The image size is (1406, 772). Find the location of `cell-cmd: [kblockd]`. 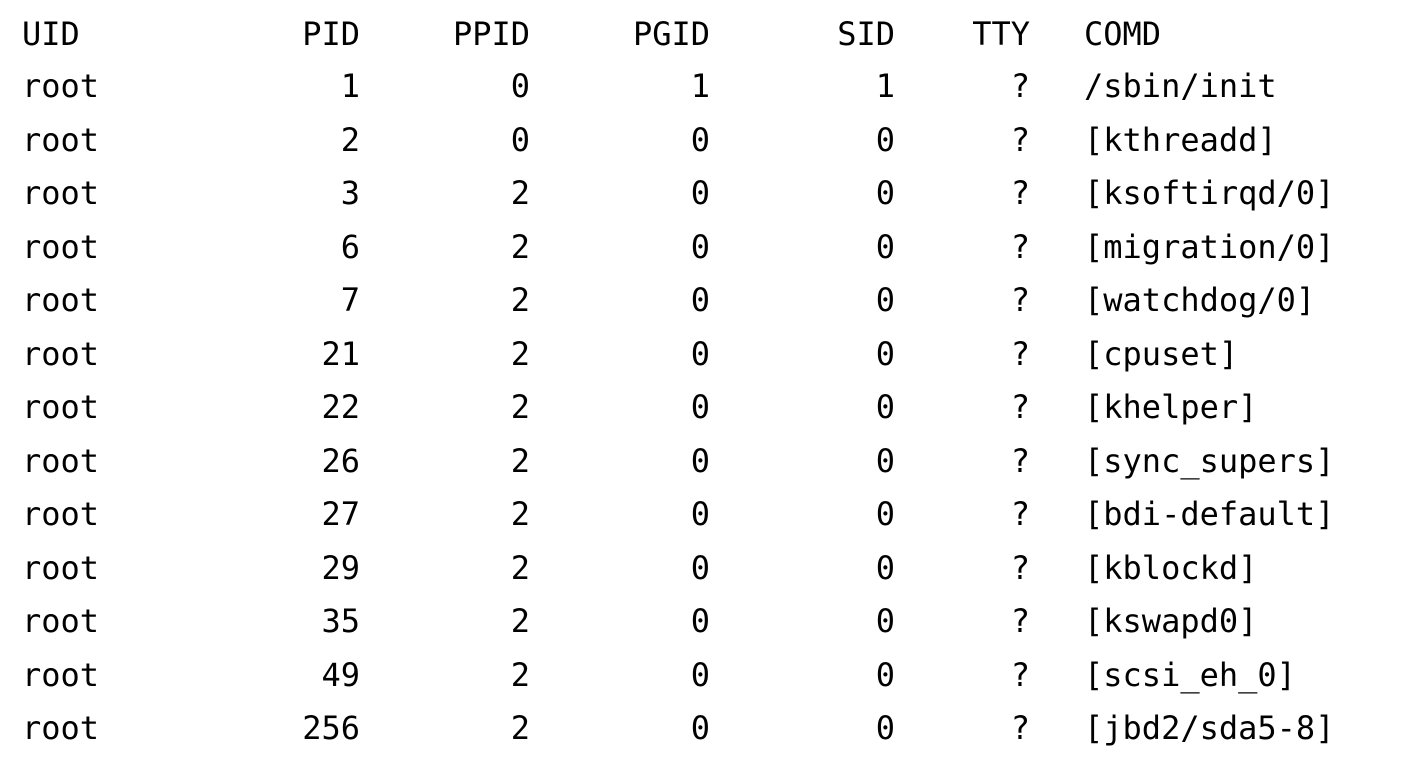

cell-cmd: [kblockd] is located at coordinates (1171, 567).